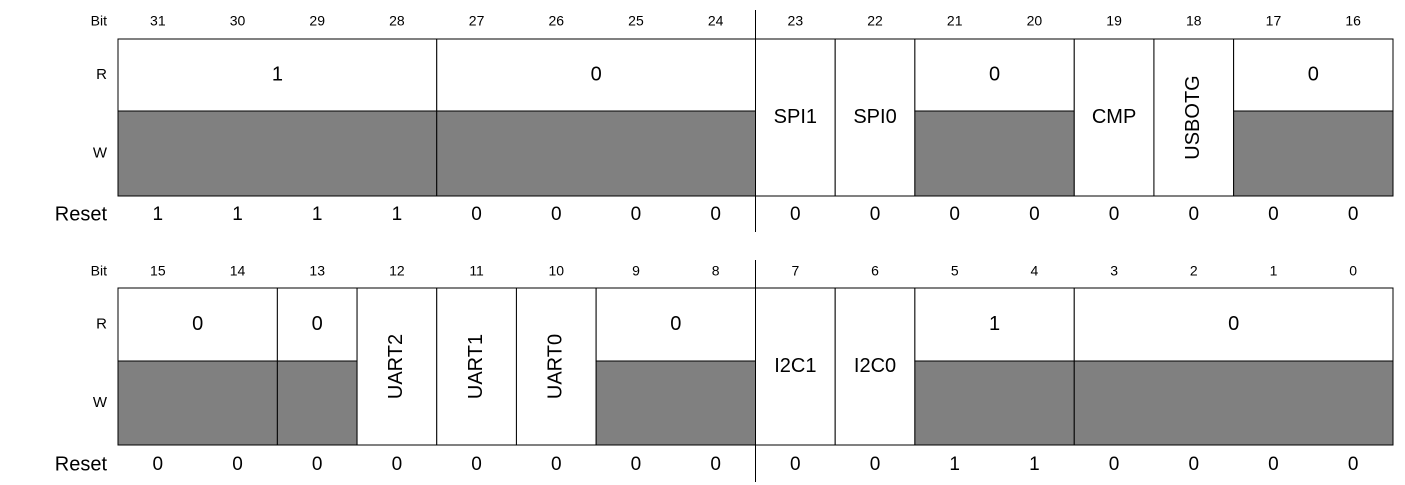 The height and width of the screenshot is (485, 1405). What do you see at coordinates (1035, 271) in the screenshot?
I see `bit-number: 4` at bounding box center [1035, 271].